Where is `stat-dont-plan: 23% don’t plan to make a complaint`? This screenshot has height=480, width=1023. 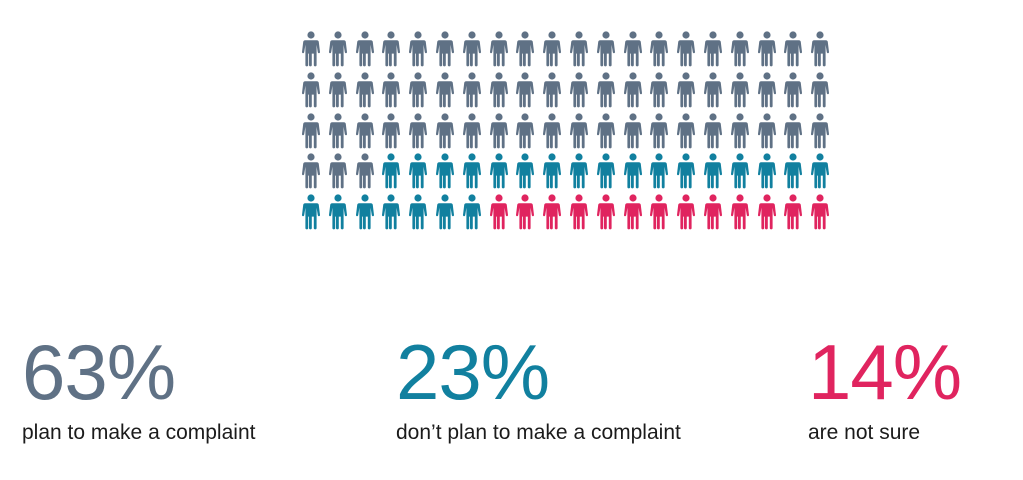 stat-dont-plan: 23% don’t plan to make a complaint is located at coordinates (538, 389).